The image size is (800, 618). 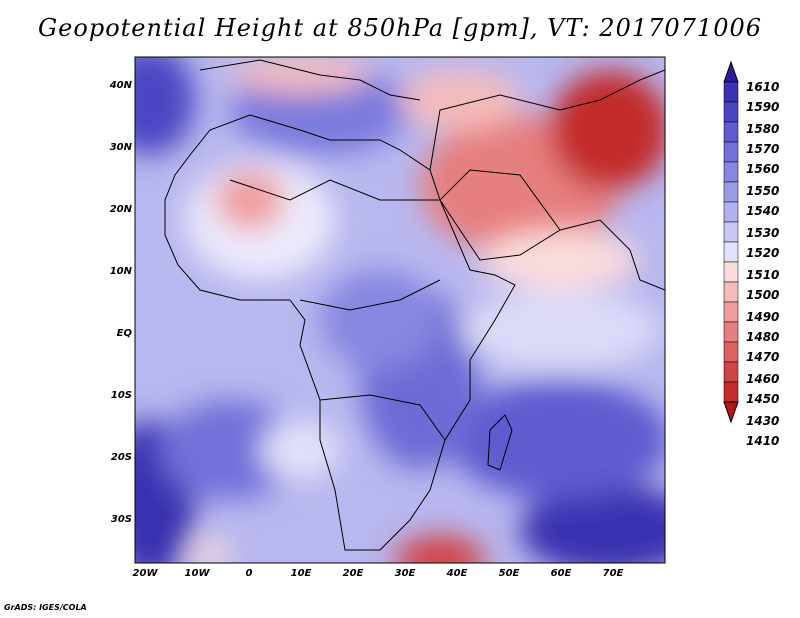 What do you see at coordinates (120, 209) in the screenshot?
I see `lat-label: 20N` at bounding box center [120, 209].